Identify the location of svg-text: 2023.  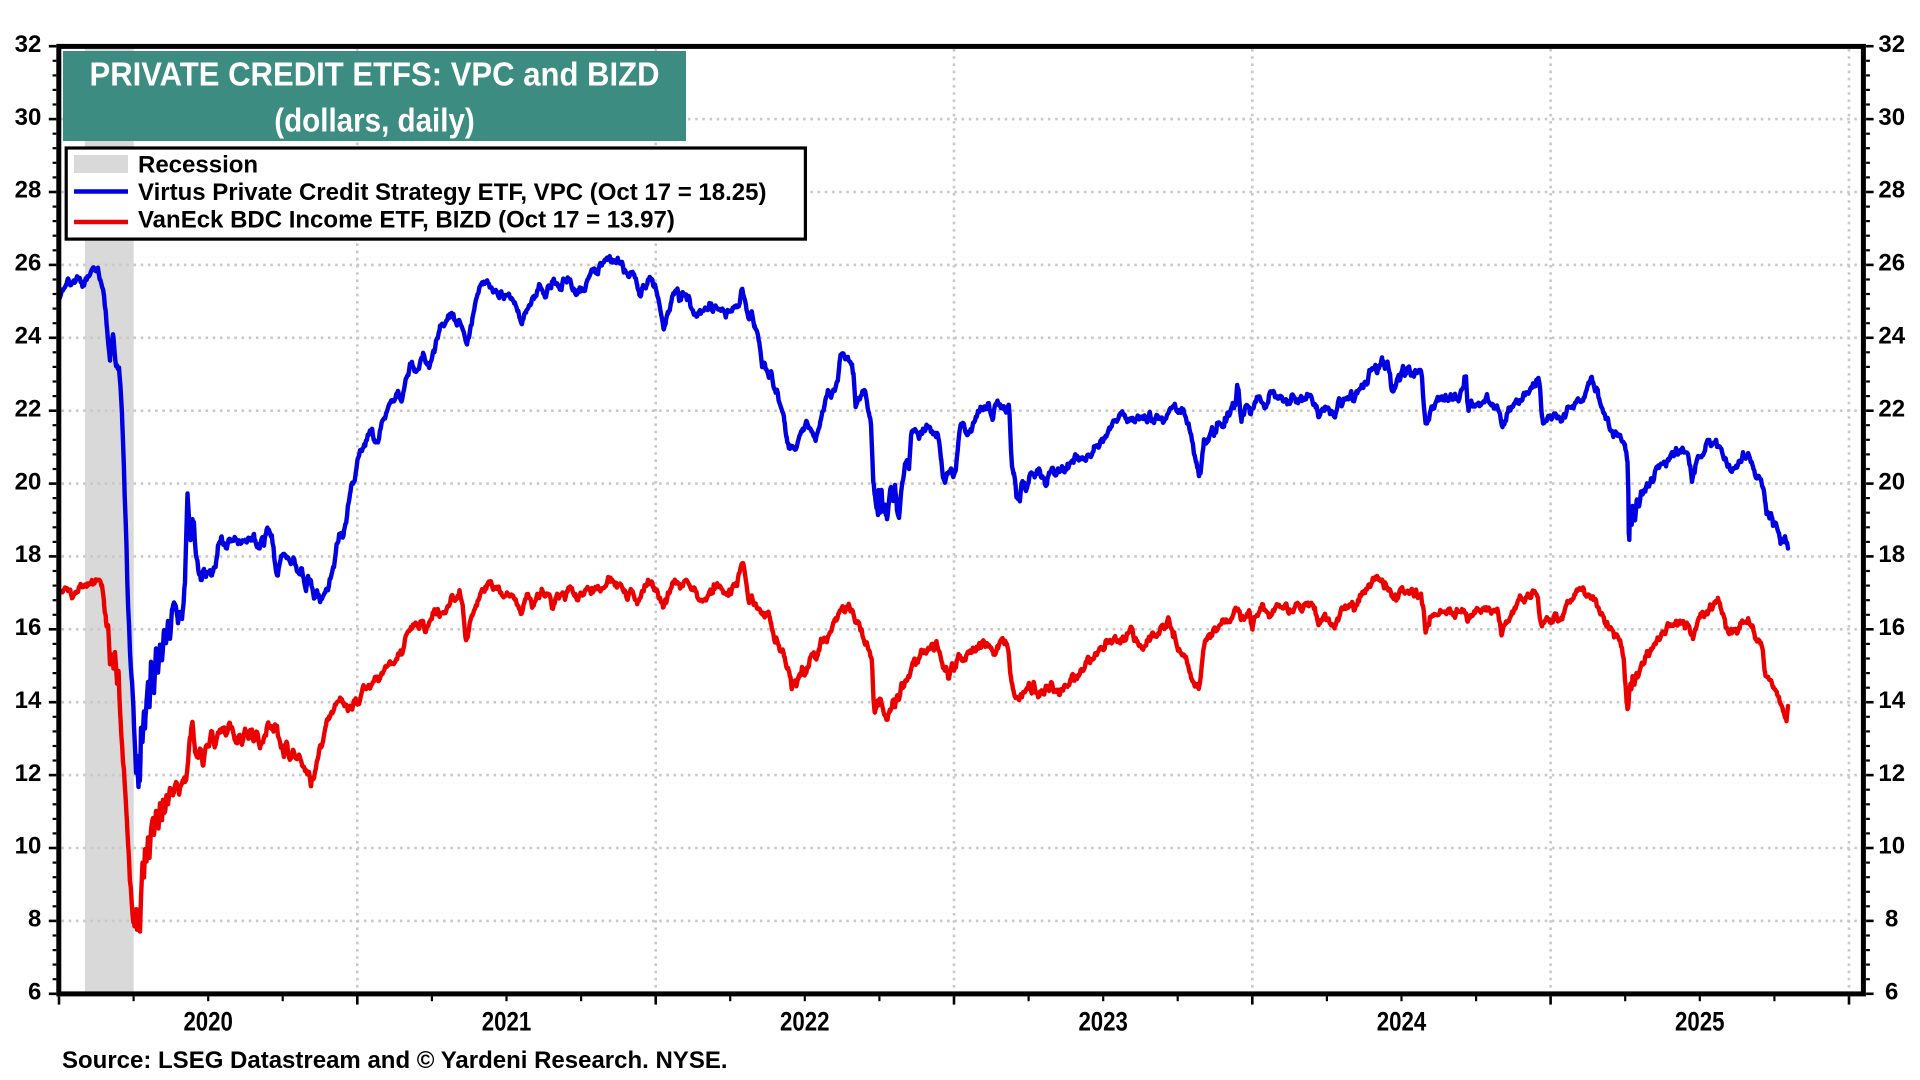
(1103, 1021).